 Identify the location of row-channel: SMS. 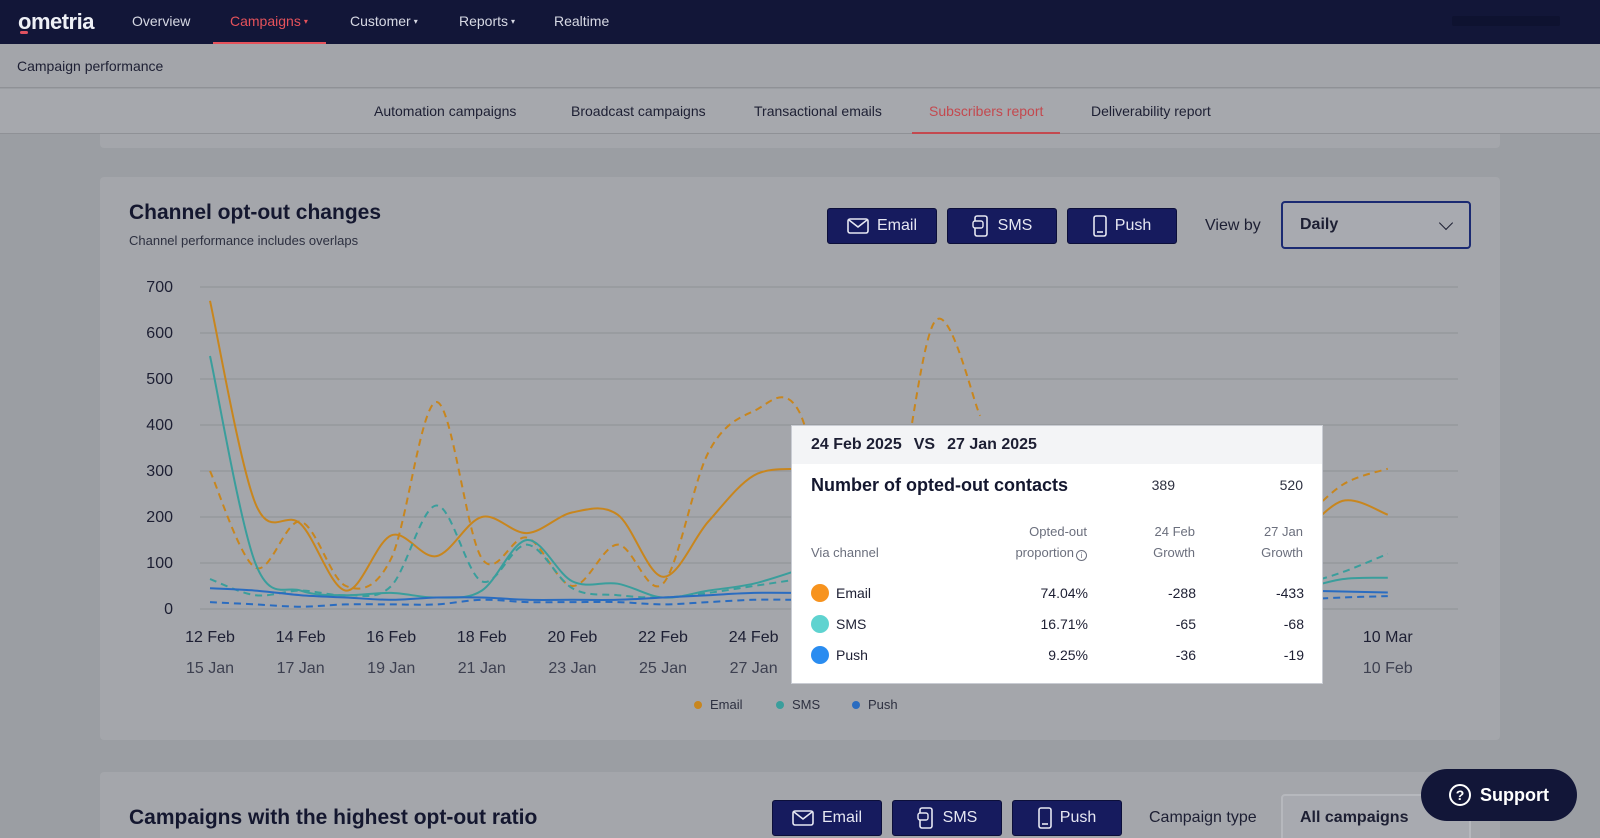
(851, 624).